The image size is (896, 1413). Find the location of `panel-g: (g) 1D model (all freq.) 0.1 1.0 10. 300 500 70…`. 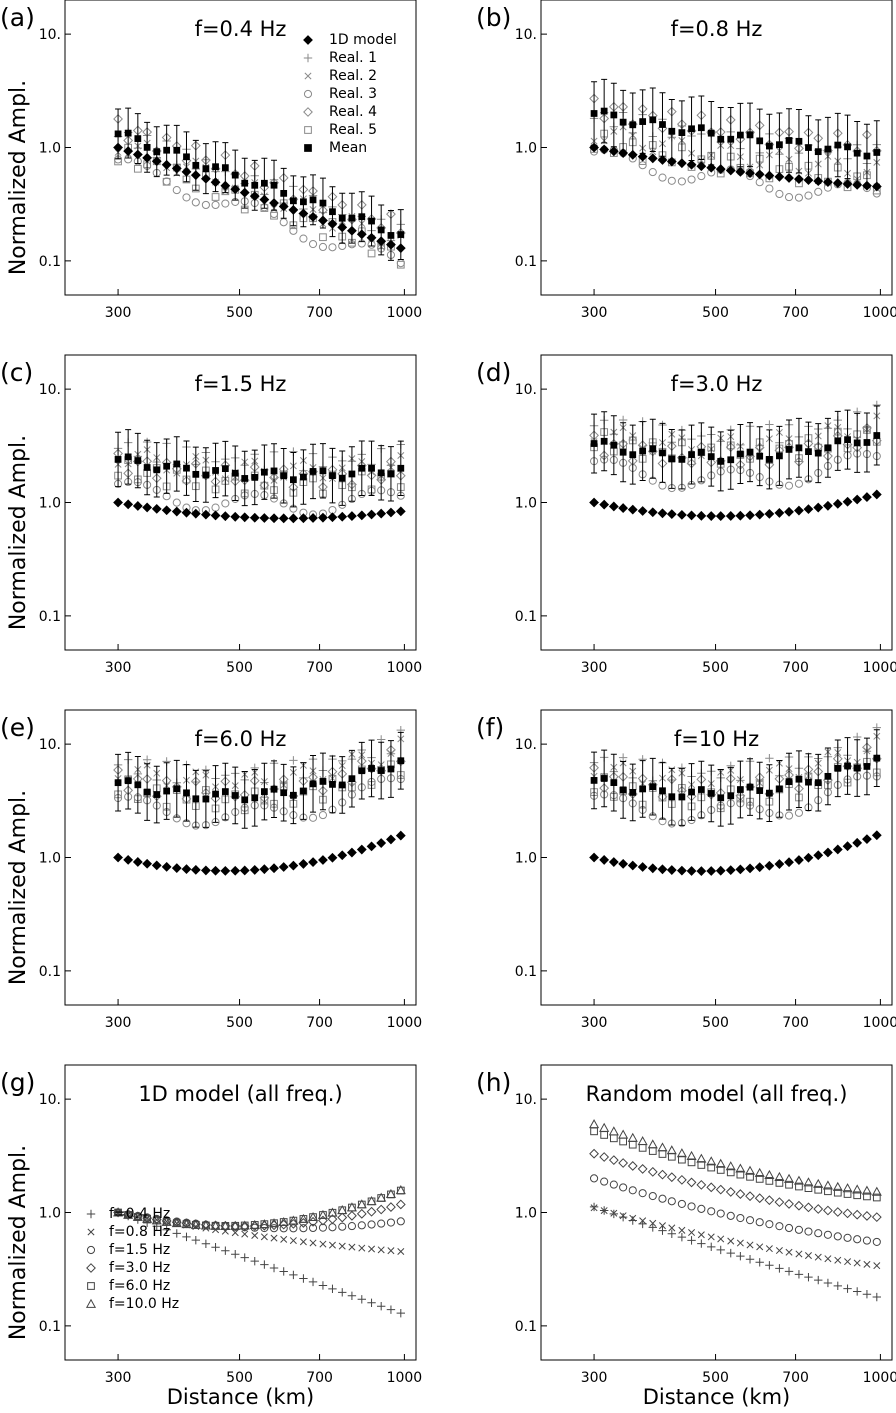

panel-g: (g) 1D model (all freq.) 0.1 1.0 10. 300 500 70… is located at coordinates (211, 1236).